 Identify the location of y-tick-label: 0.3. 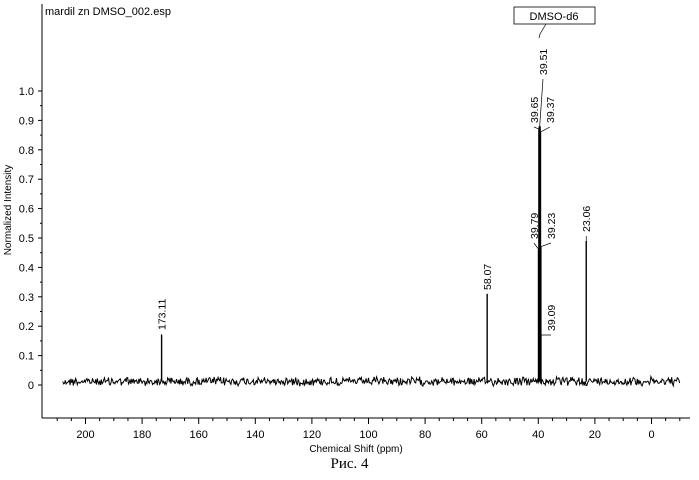
(26, 298).